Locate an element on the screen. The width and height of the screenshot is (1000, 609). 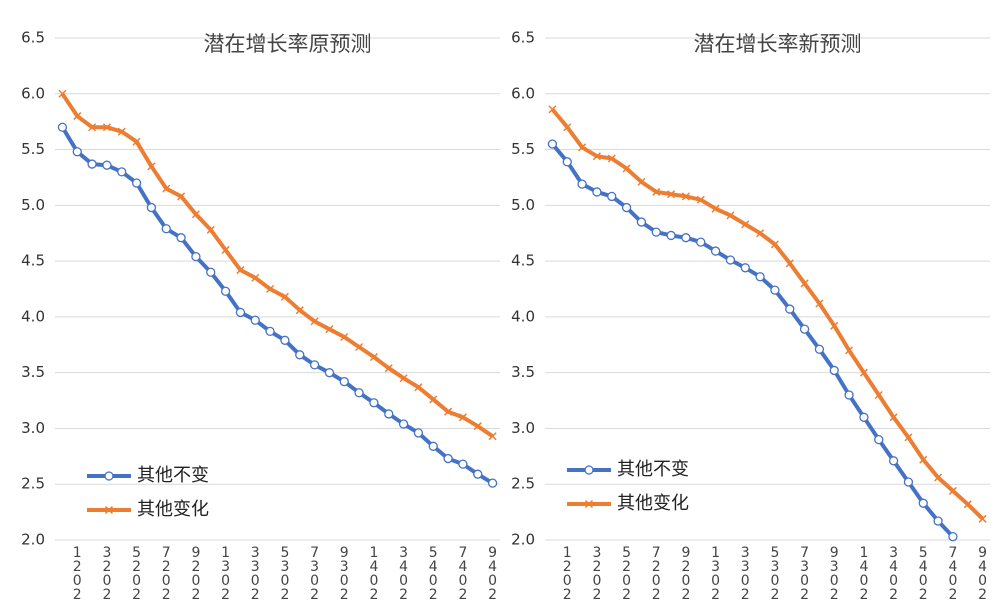
y-tick-label: 3.0 is located at coordinates (523, 428).